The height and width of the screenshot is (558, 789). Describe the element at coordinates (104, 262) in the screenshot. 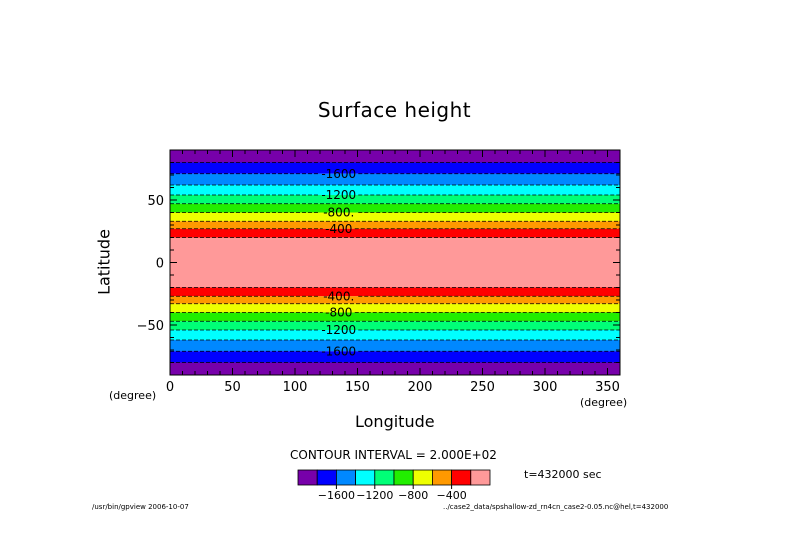

I see `y-axis-label: Latitude` at that location.